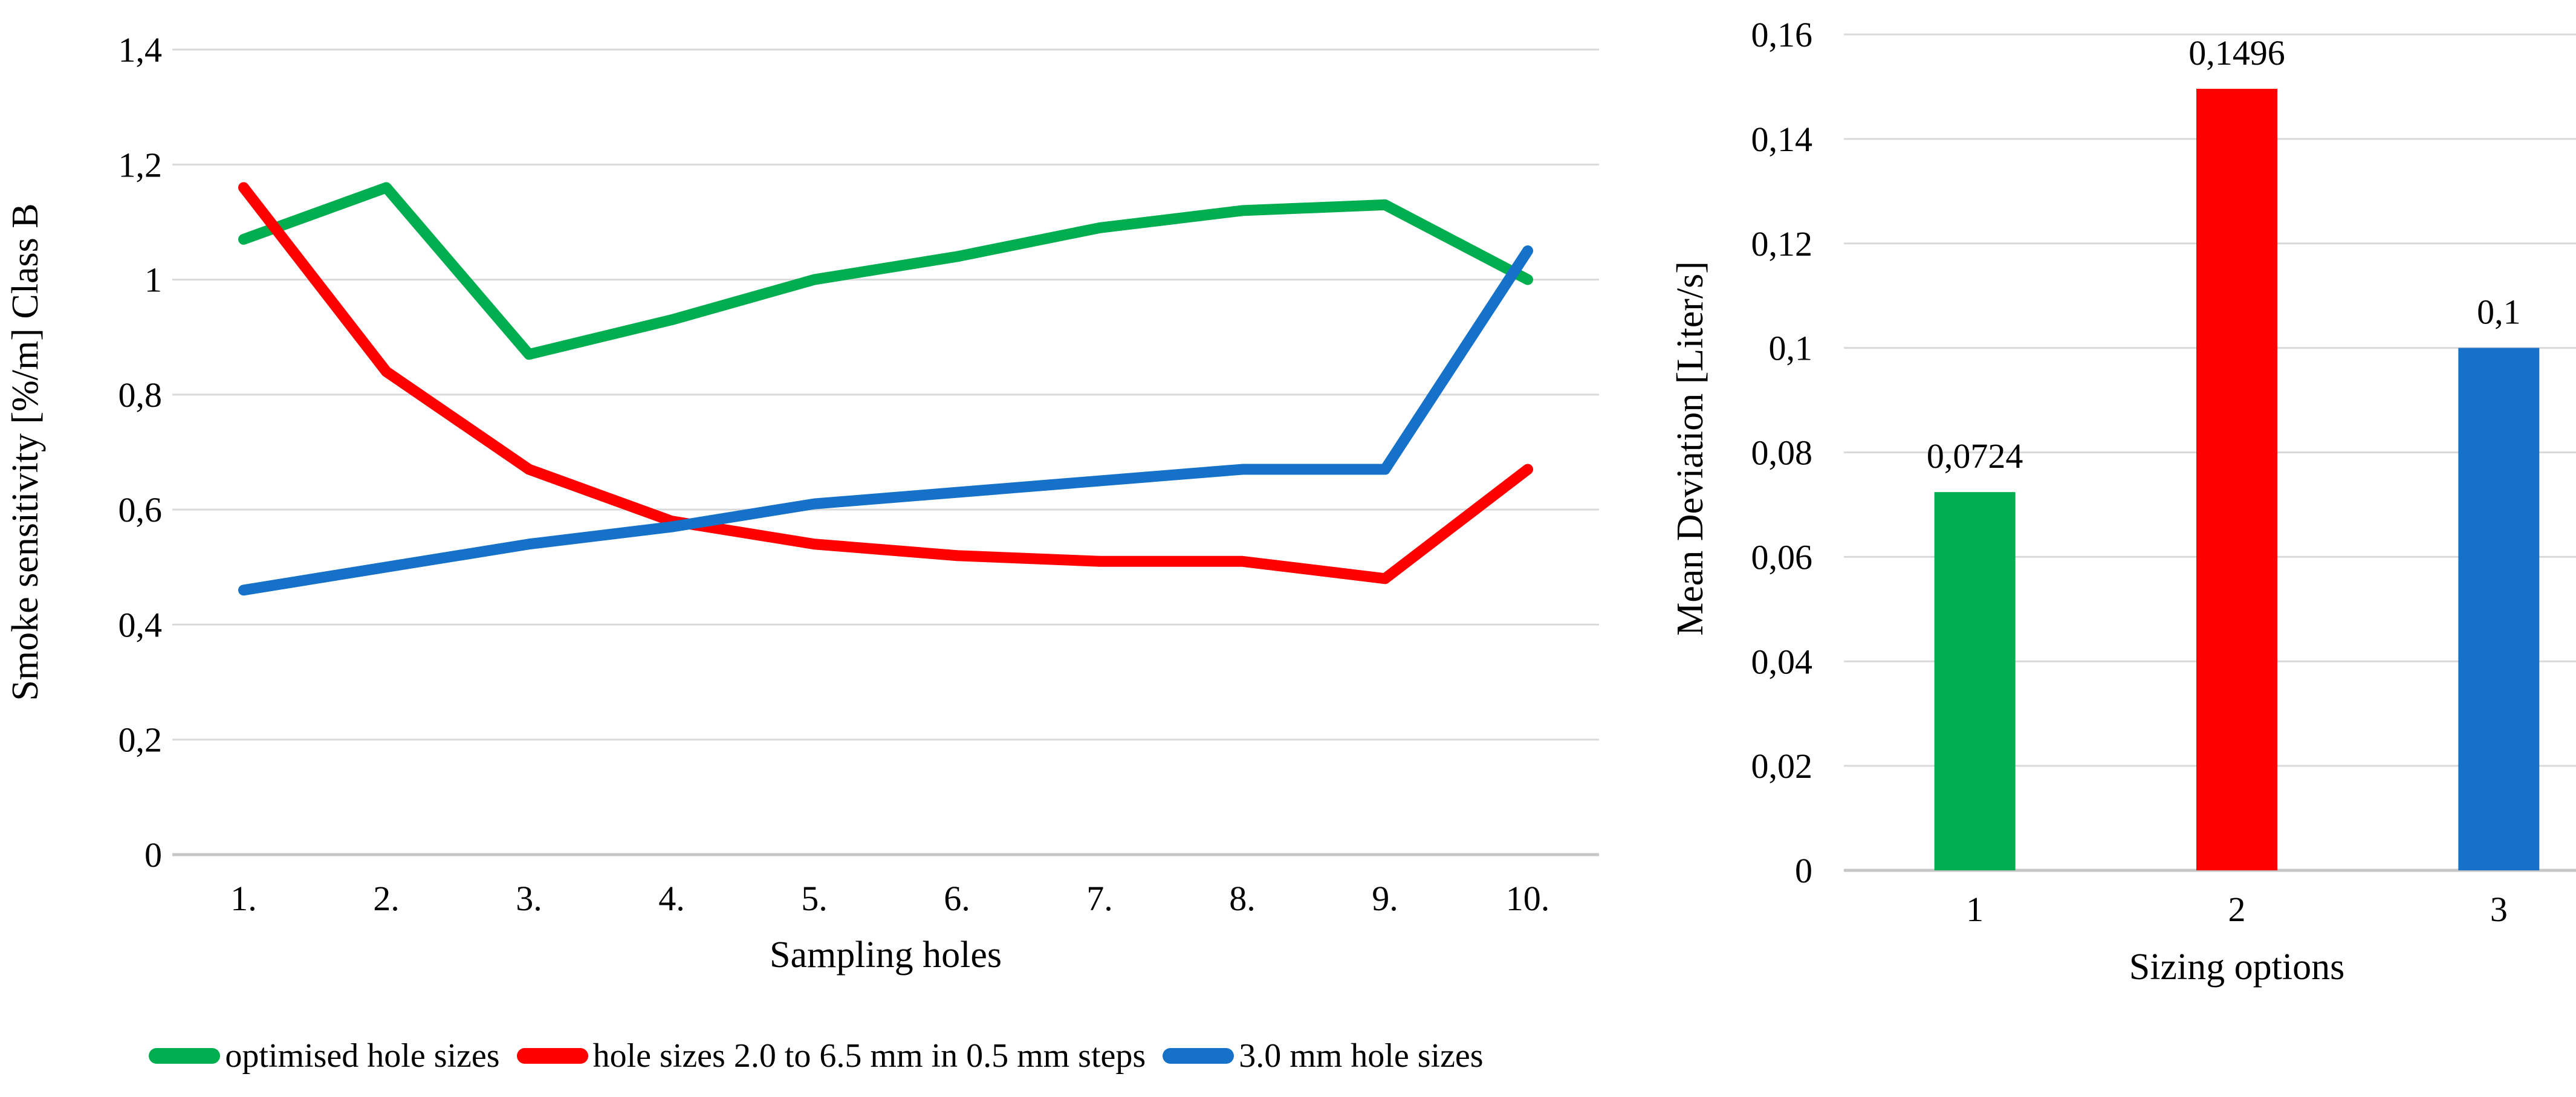 The width and height of the screenshot is (2576, 1097). Describe the element at coordinates (869, 1056) in the screenshot. I see `legend-label-stepped-hole-sizes: hole sizes 2.0 to 6.5 mm in 0.5 mm steps` at that location.